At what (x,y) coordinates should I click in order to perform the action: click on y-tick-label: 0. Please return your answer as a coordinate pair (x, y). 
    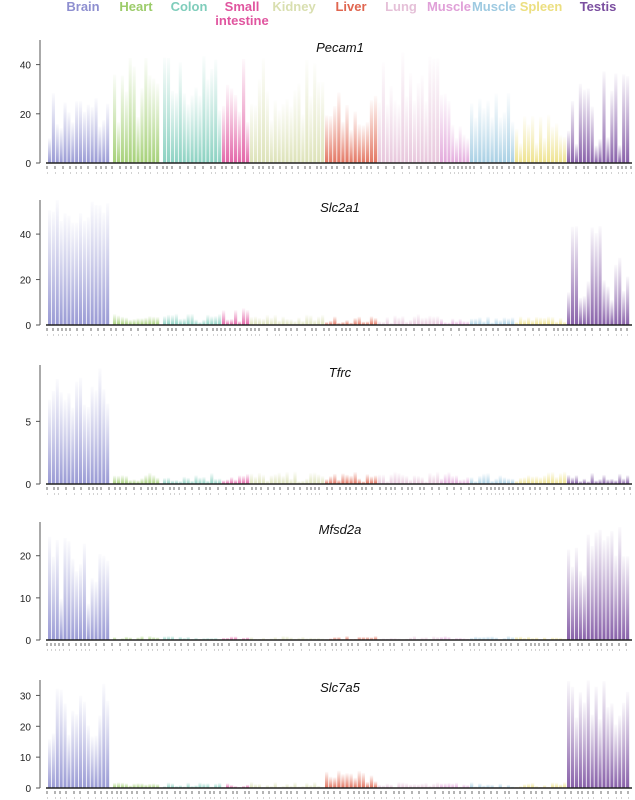
    Looking at the image, I should click on (28, 789).